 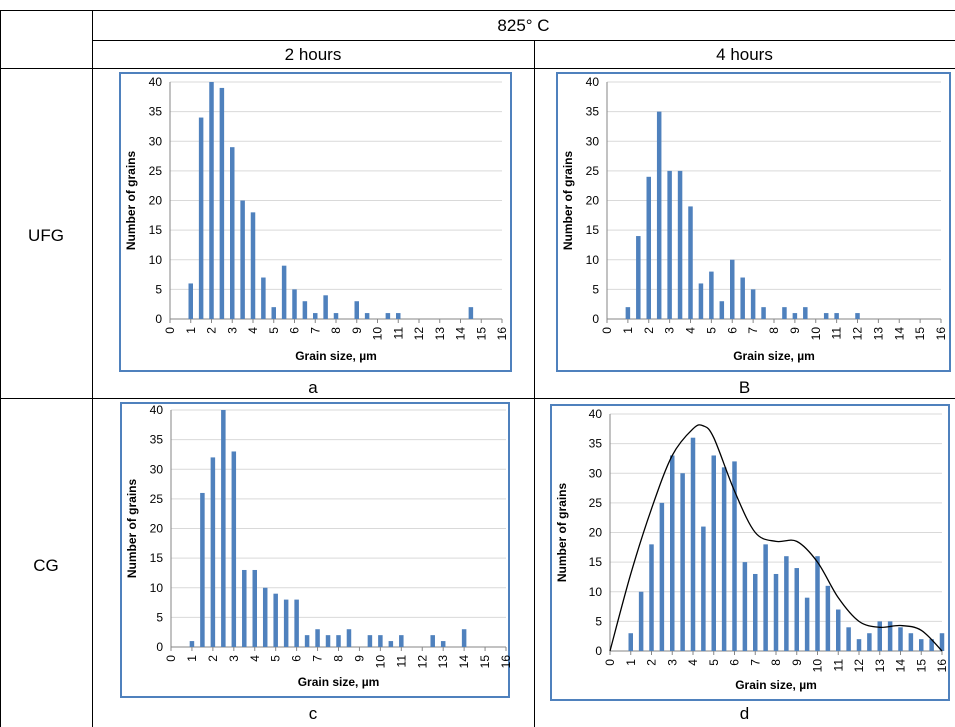 I want to click on y-axis-title: Number of grains, so click(x=132, y=529).